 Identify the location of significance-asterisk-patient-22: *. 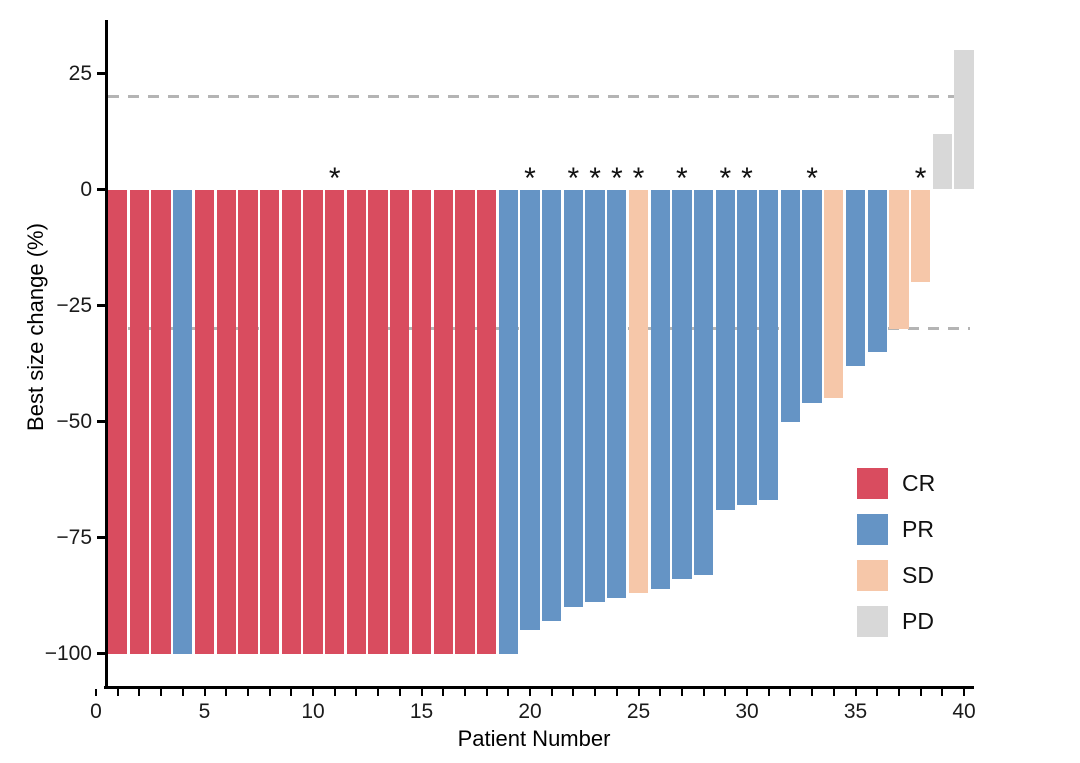
(573, 178).